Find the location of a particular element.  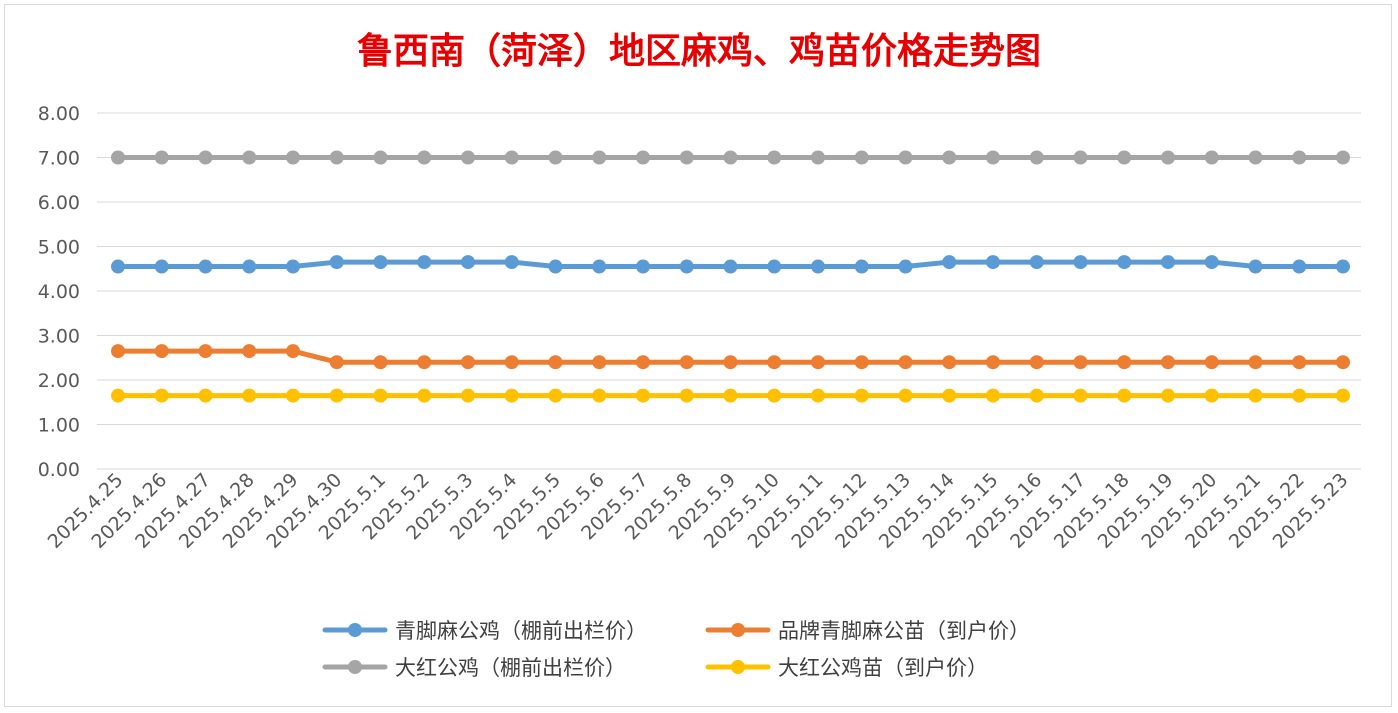

legend-item: 大红公鸡苗（到户价） is located at coordinates (846, 668).